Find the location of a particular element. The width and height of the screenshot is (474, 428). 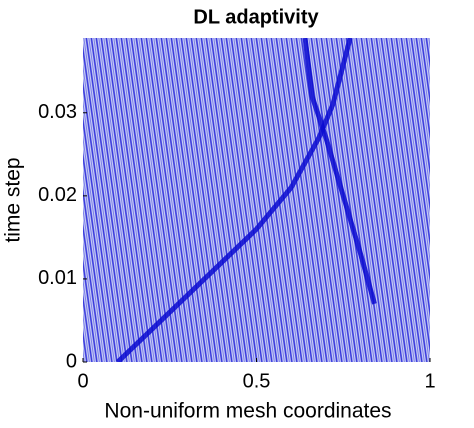

chart-title: DL adaptivity is located at coordinates (256, 17).